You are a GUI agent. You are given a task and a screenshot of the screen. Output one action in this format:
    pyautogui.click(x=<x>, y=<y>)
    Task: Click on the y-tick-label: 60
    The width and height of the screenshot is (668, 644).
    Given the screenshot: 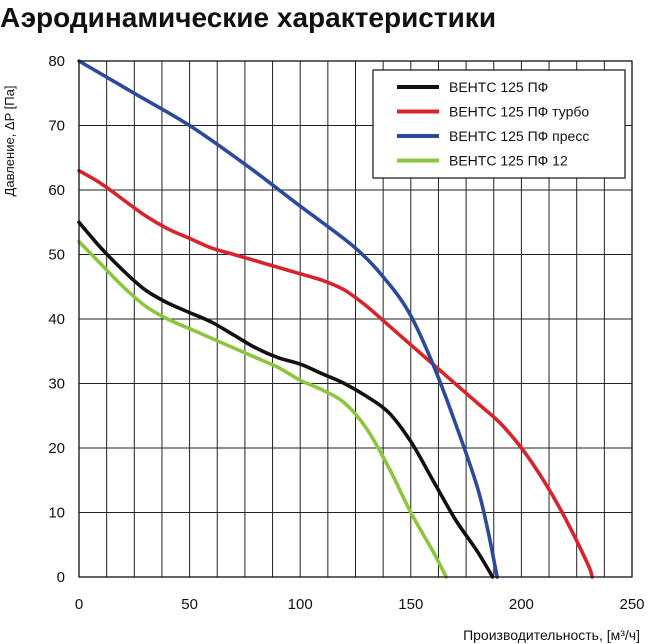 What is the action you would take?
    pyautogui.click(x=56, y=190)
    